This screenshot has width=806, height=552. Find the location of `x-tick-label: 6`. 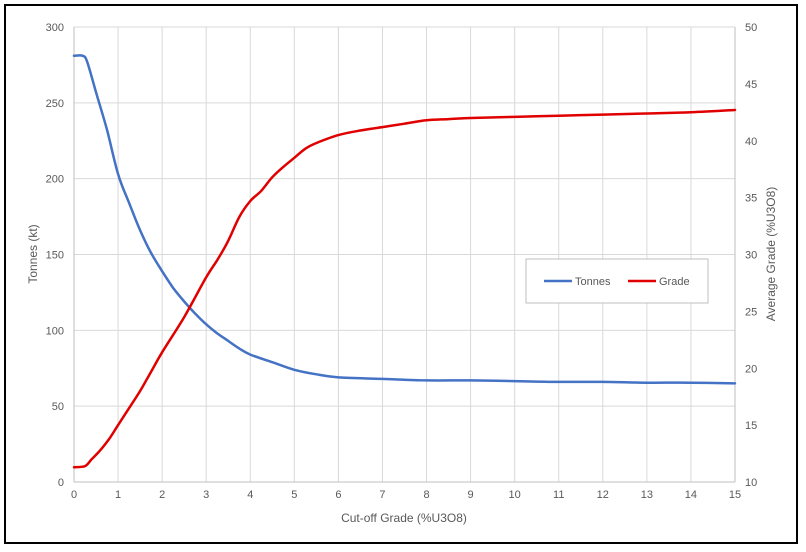

x-tick-label: 6 is located at coordinates (338, 495).